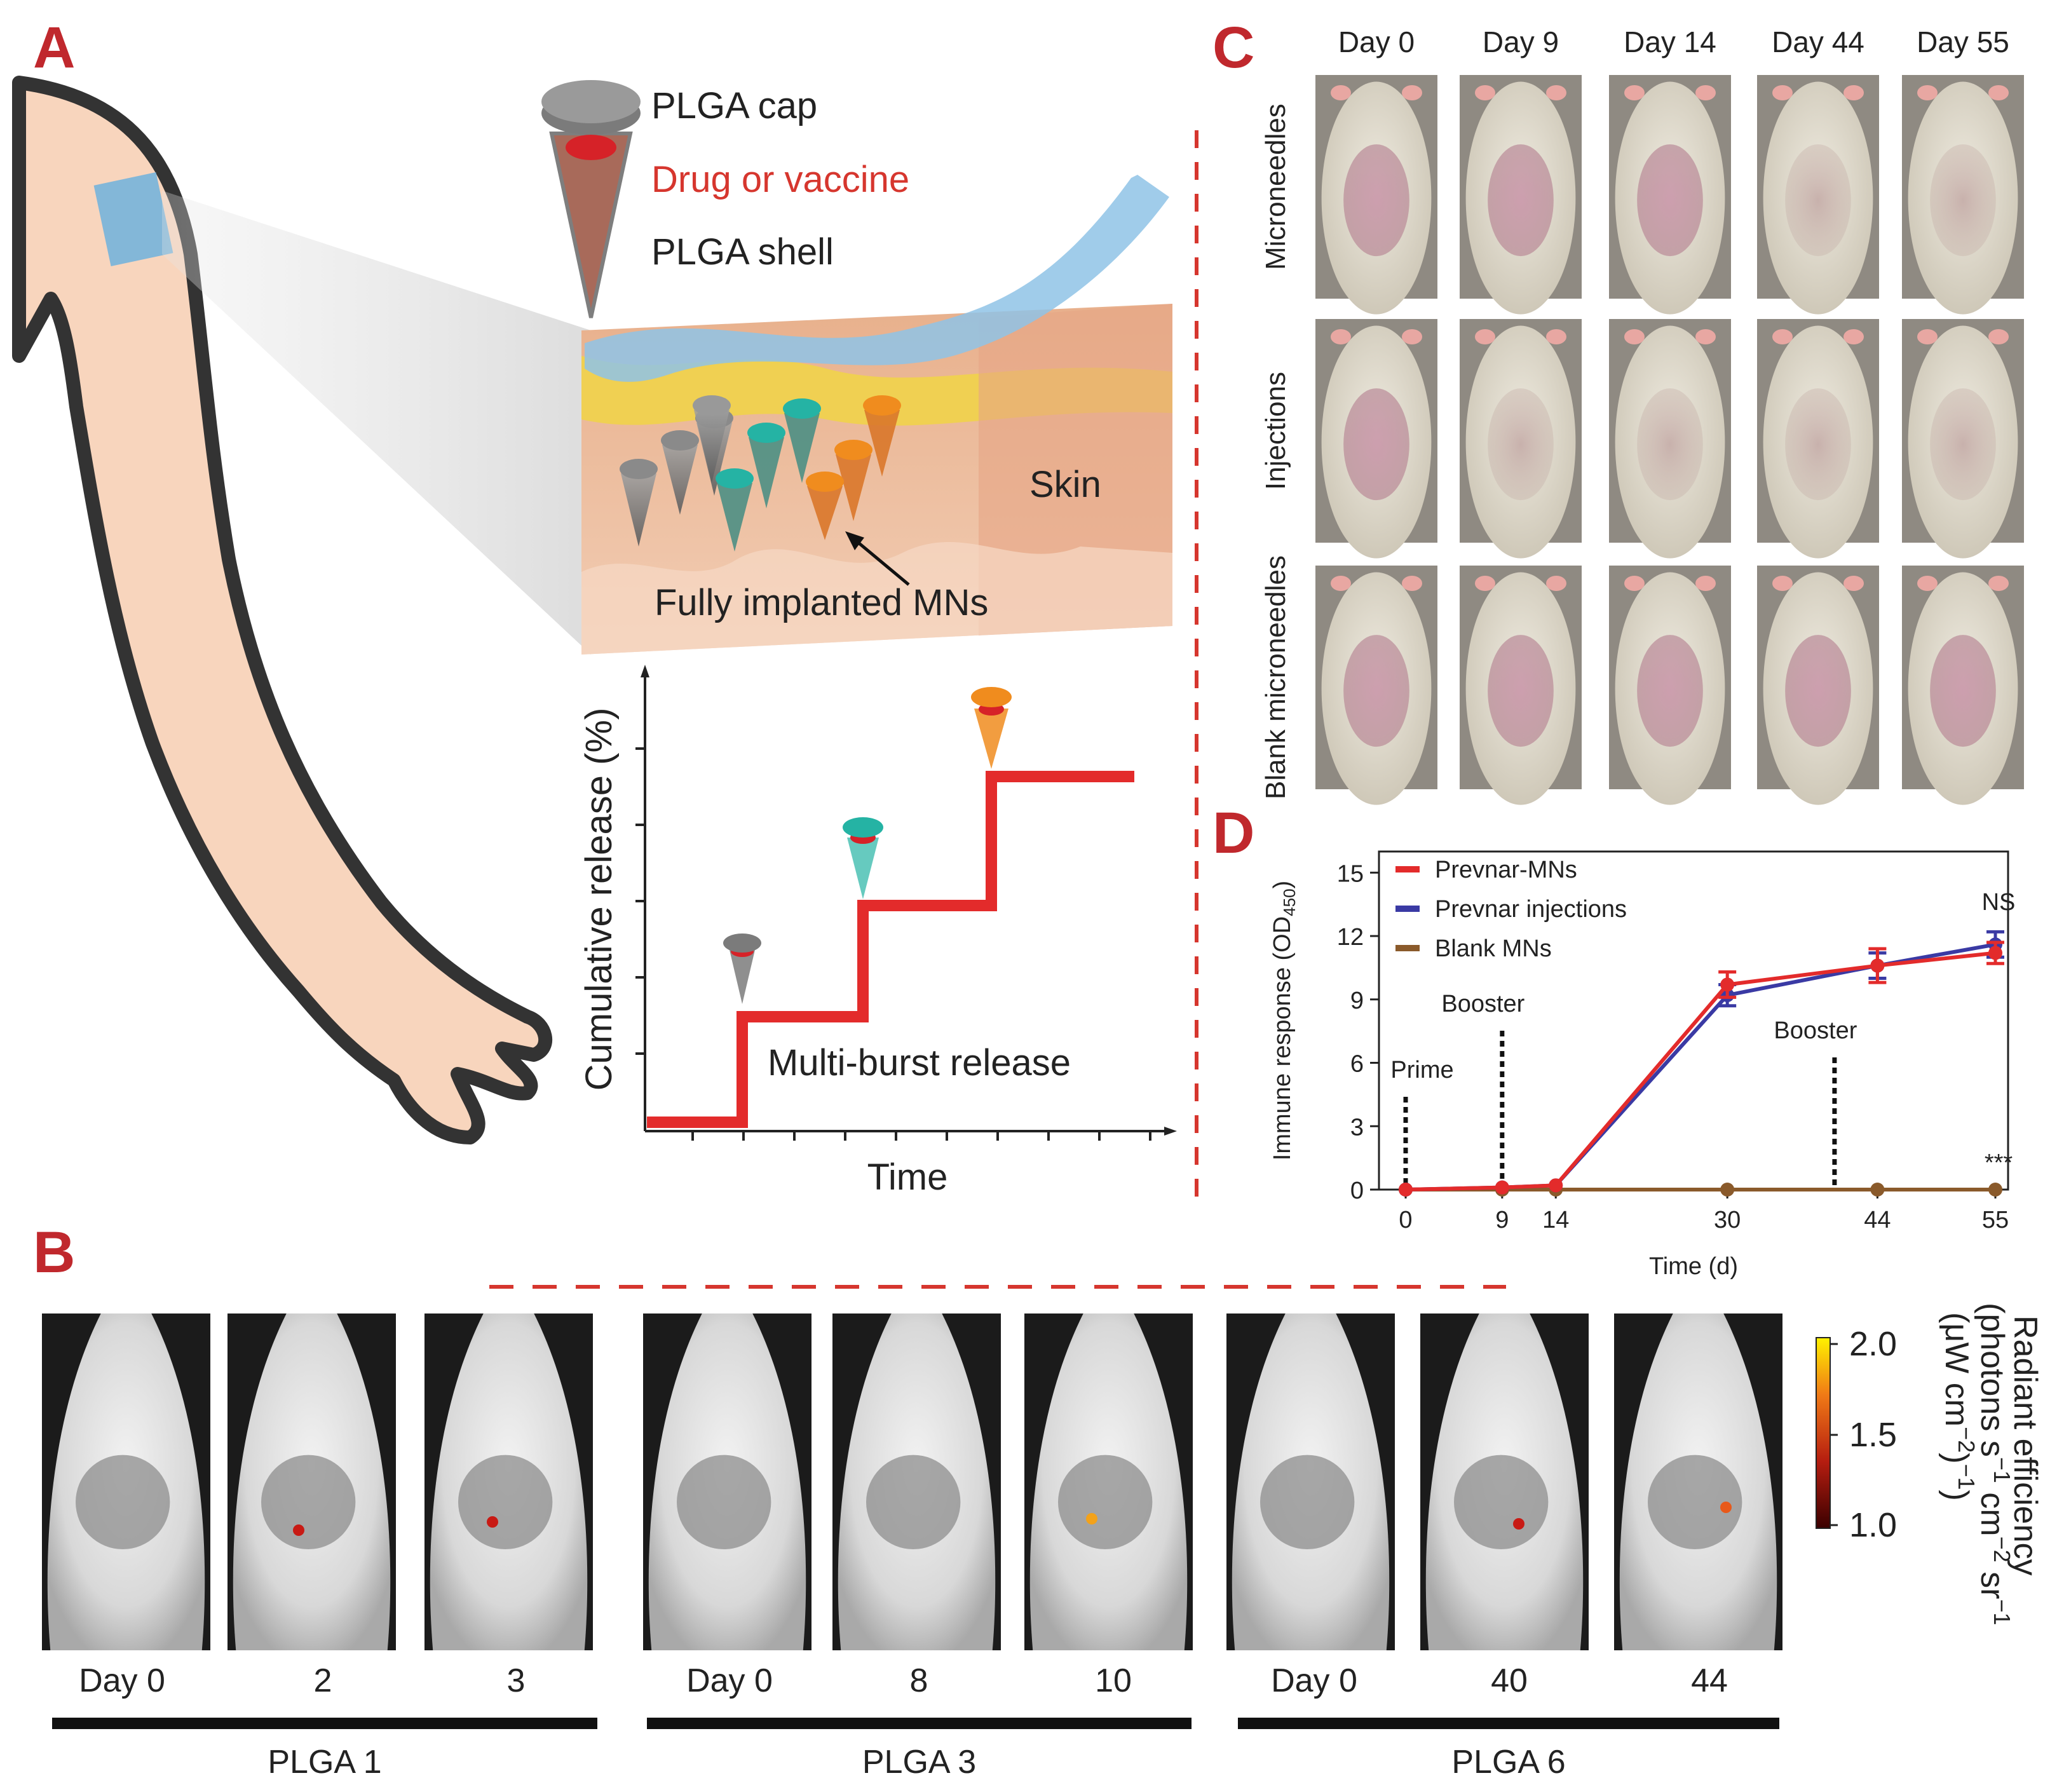 The height and width of the screenshot is (1792, 2064). I want to click on row-label-c: Injections, so click(1275, 431).